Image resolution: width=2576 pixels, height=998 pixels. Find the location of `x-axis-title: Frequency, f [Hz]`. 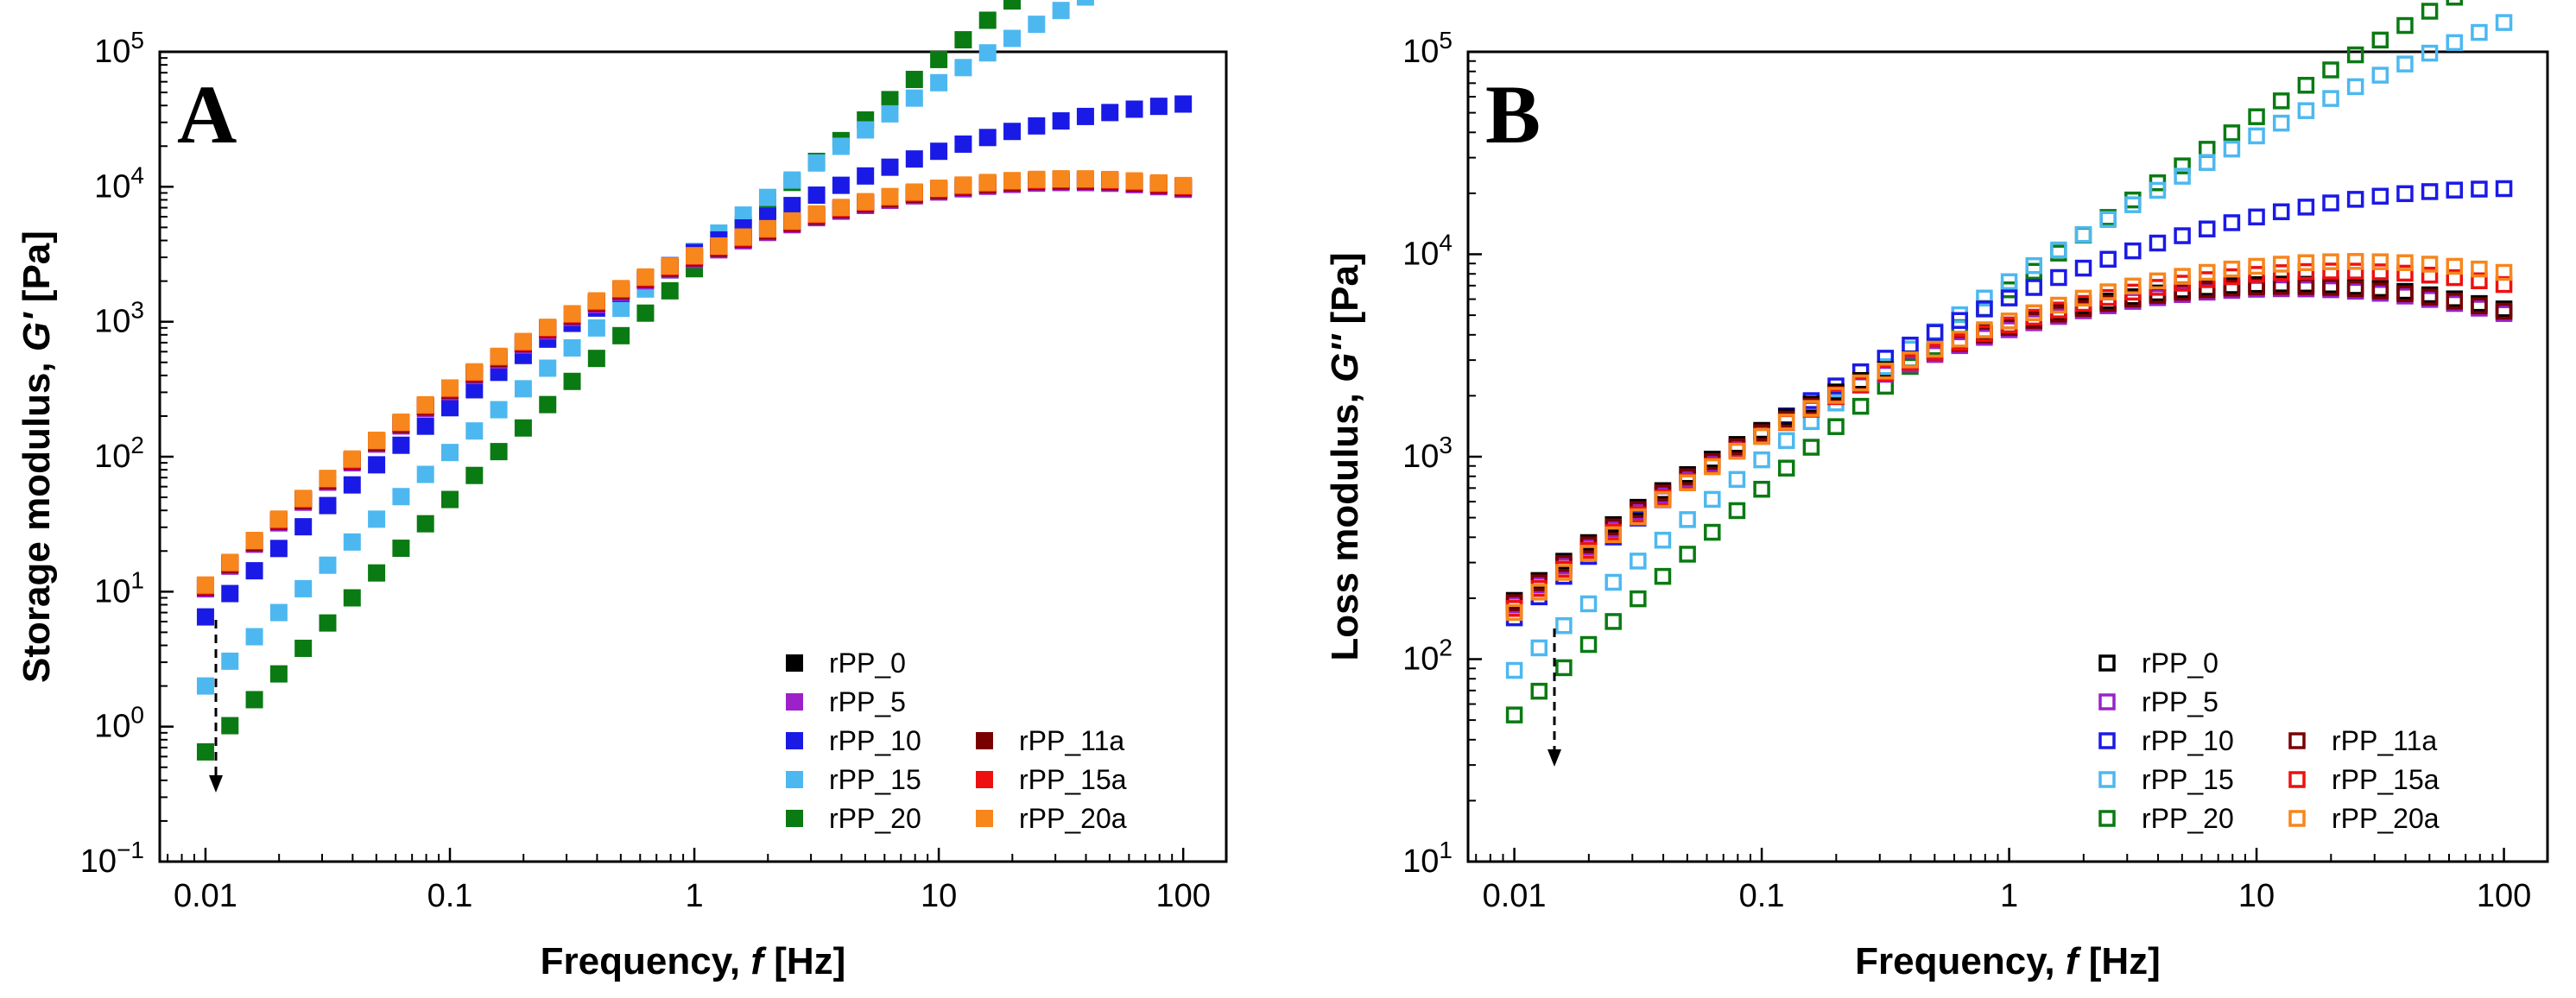

x-axis-title: Frequency, f [Hz] is located at coordinates (693, 961).